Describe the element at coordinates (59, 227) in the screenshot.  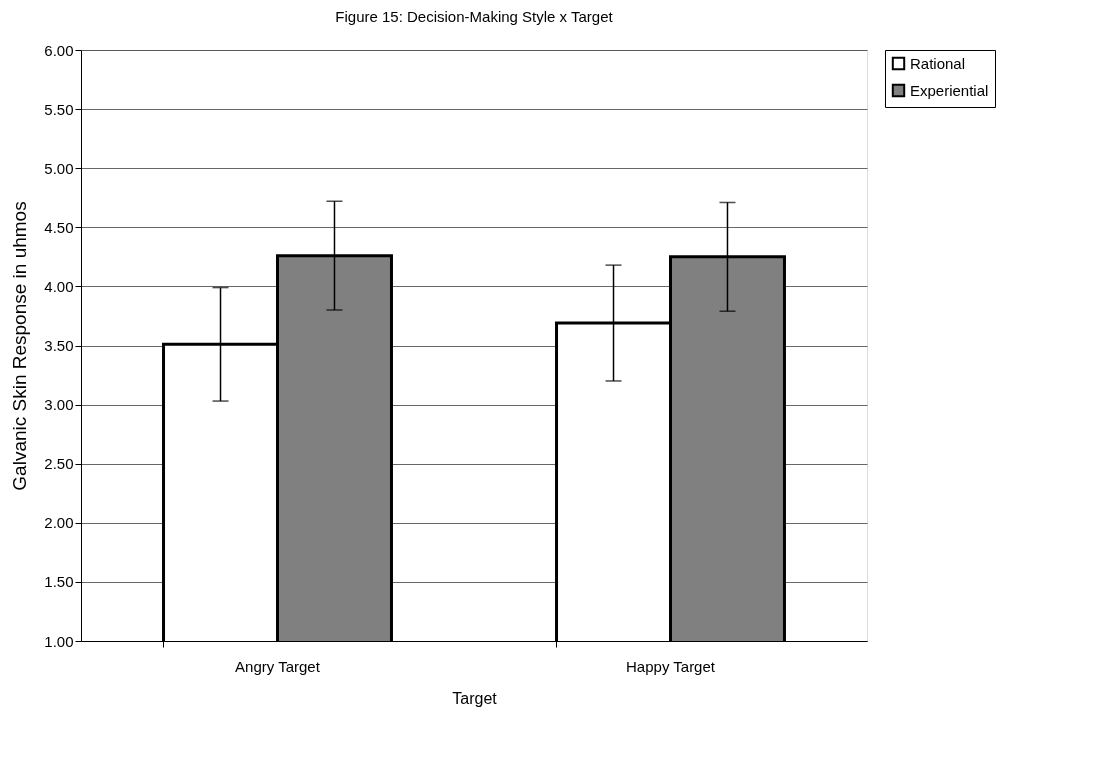
I see `y-tick-label: 4.50` at that location.